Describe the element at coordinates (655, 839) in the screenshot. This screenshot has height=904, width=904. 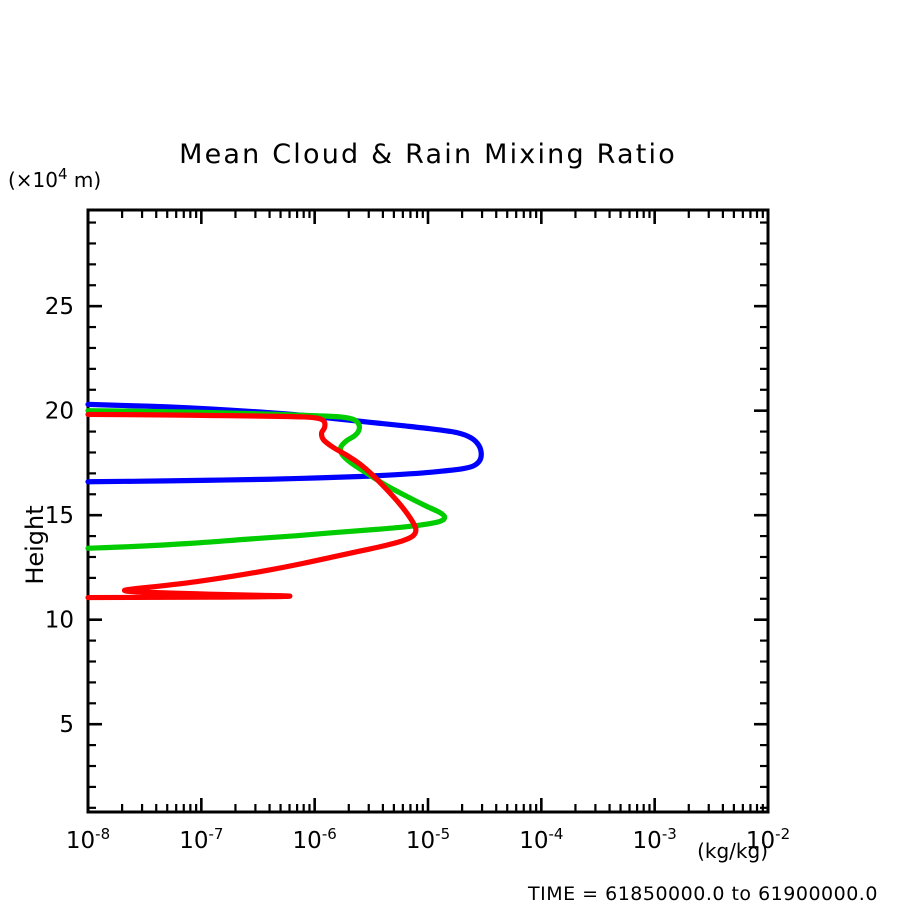
I see `x-tick-label: 10⁻³` at that location.